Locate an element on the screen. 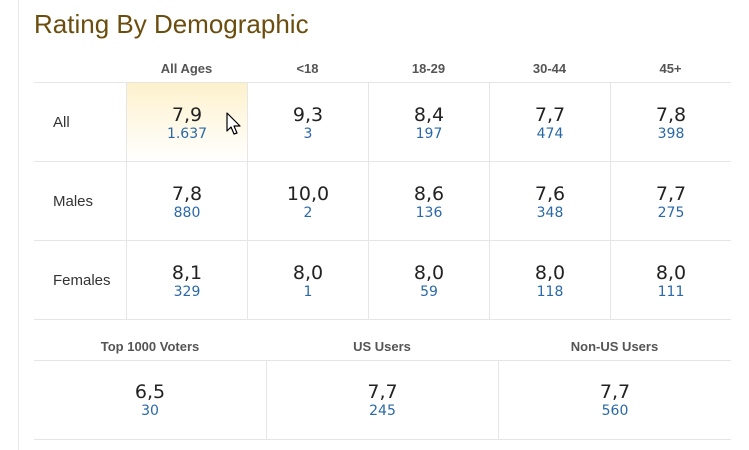 The height and width of the screenshot is (450, 749). rating-value: 7,9 is located at coordinates (187, 115).